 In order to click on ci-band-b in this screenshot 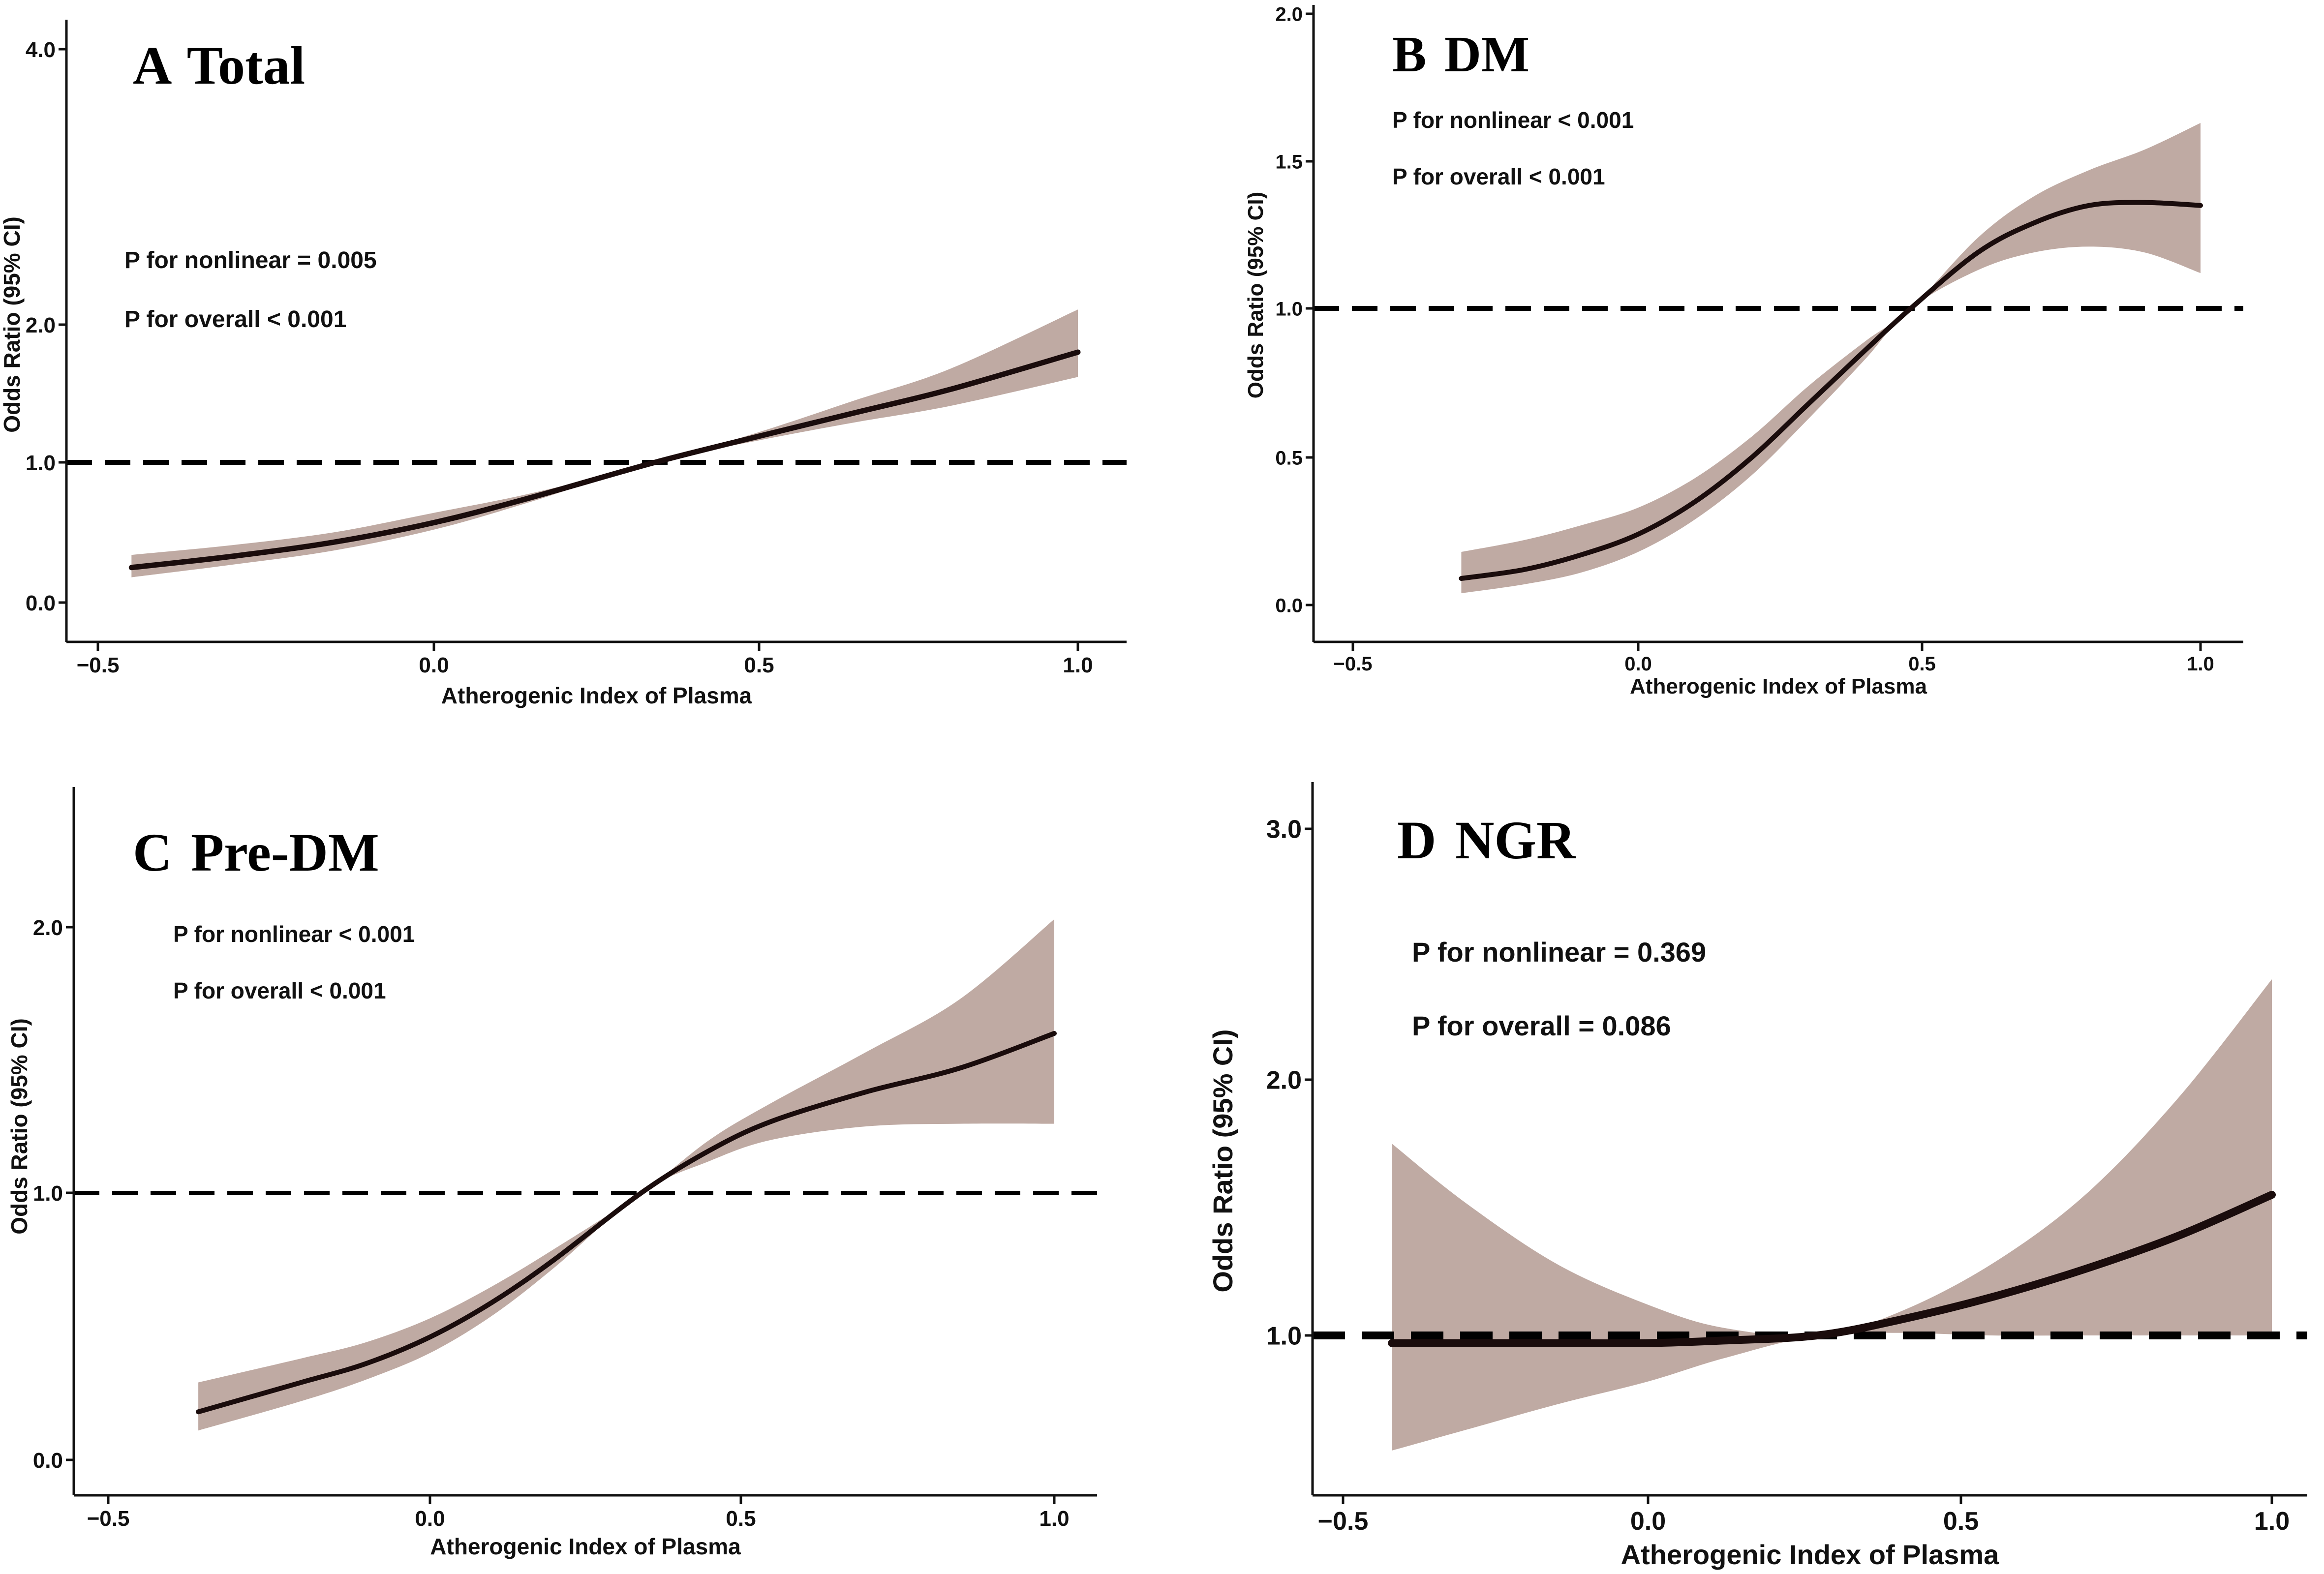, I will do `click(1831, 358)`.